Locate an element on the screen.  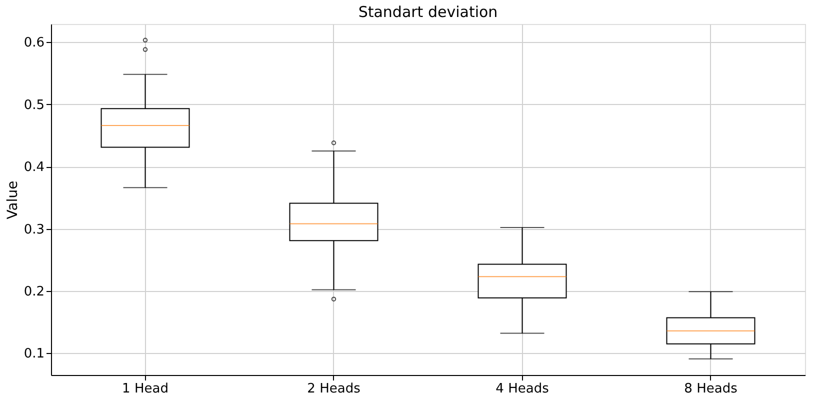
y-tick-label: 0.6 is located at coordinates (34, 43).